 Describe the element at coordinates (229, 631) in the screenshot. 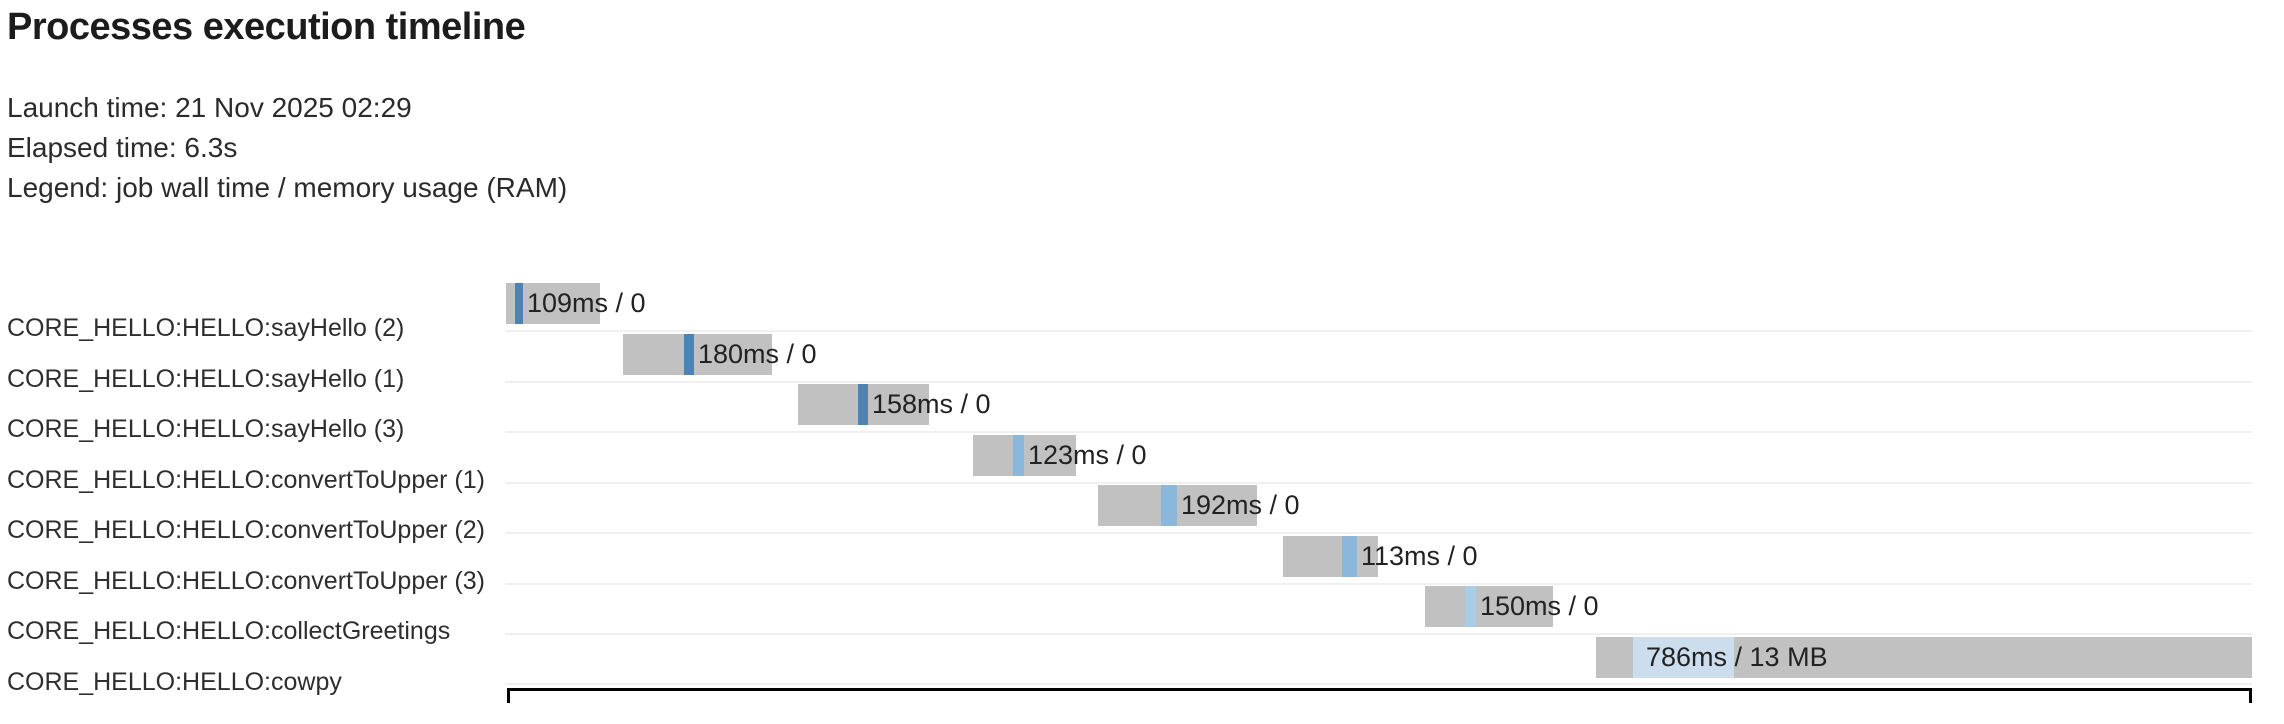

I see `process-label: CORE_HELLO:HELLO:collectGreetings` at that location.